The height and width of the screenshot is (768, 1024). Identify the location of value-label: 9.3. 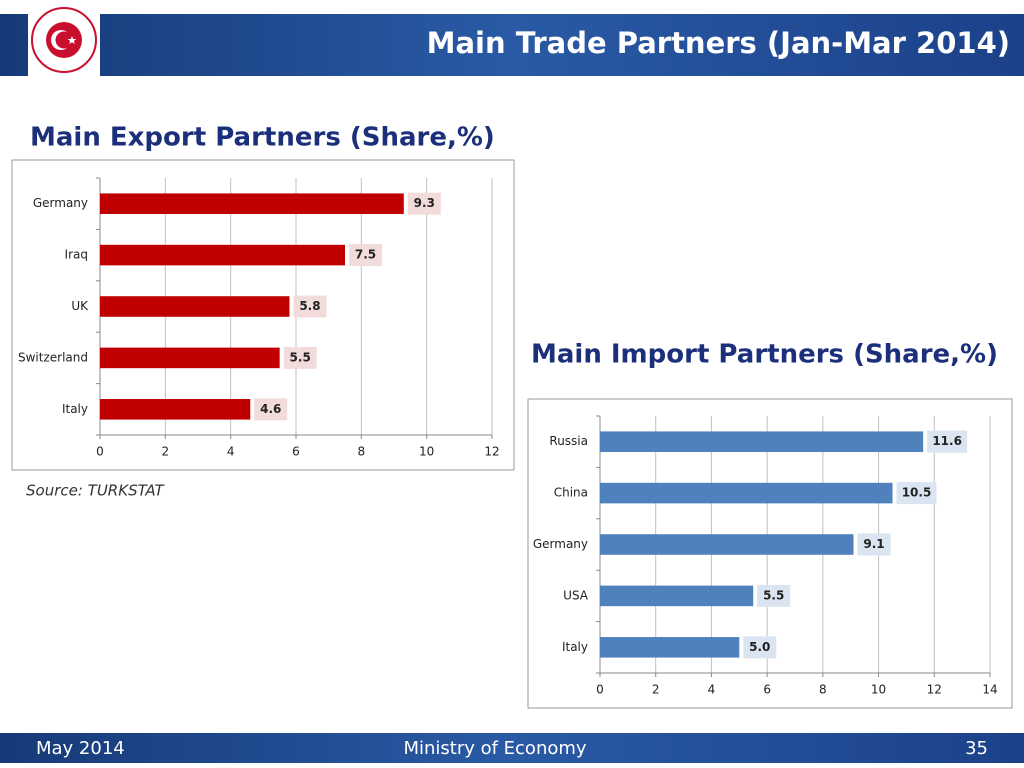
(424, 203).